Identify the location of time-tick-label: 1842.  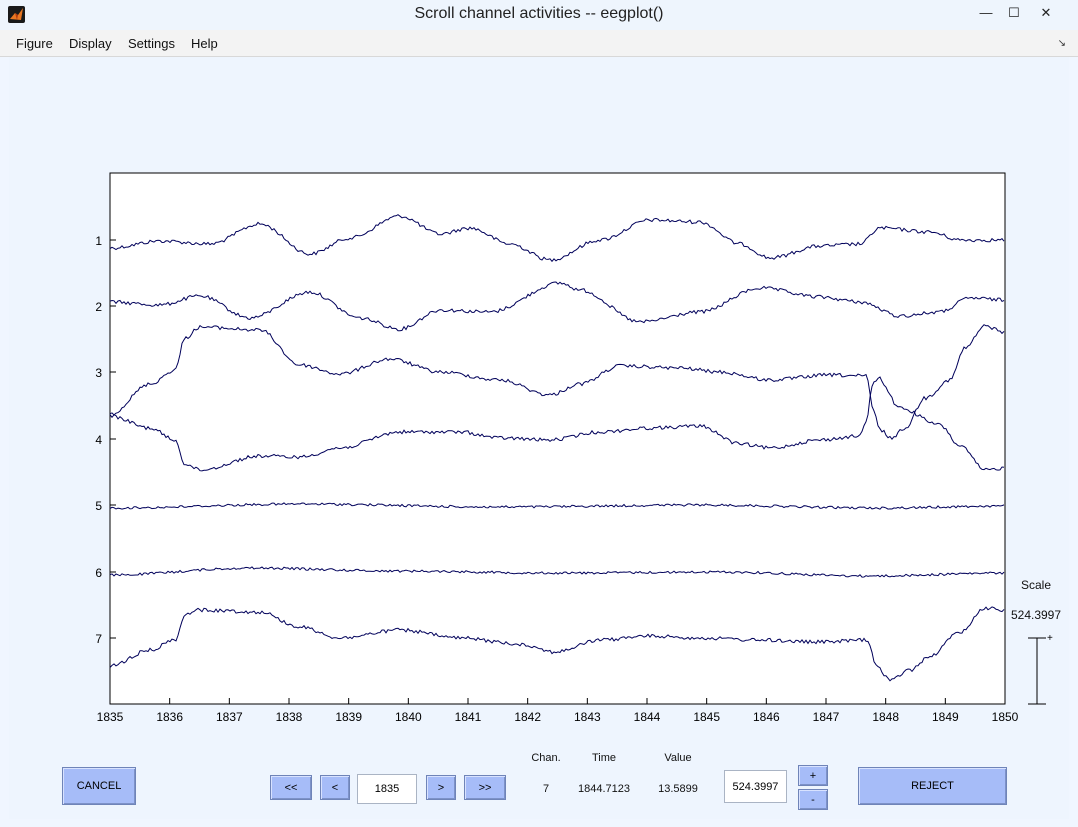
(527, 717).